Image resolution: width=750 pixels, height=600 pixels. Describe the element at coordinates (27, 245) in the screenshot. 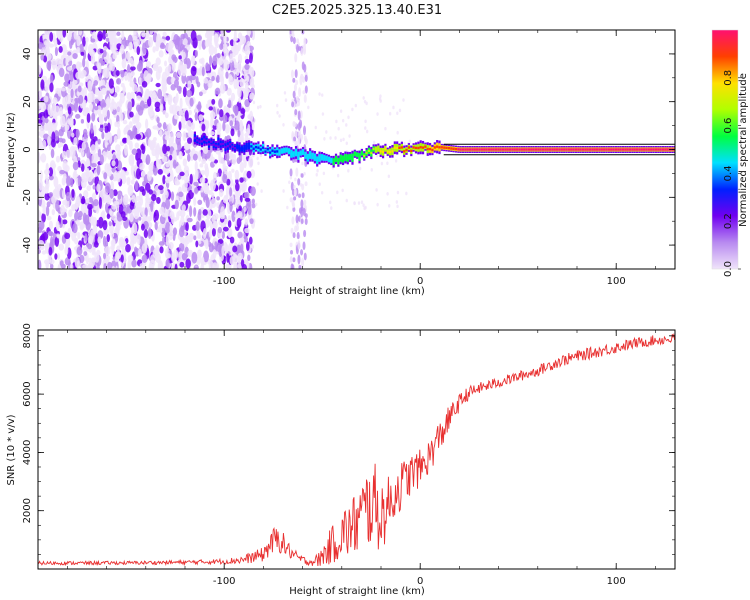

I see `y-tick-label: -40` at that location.